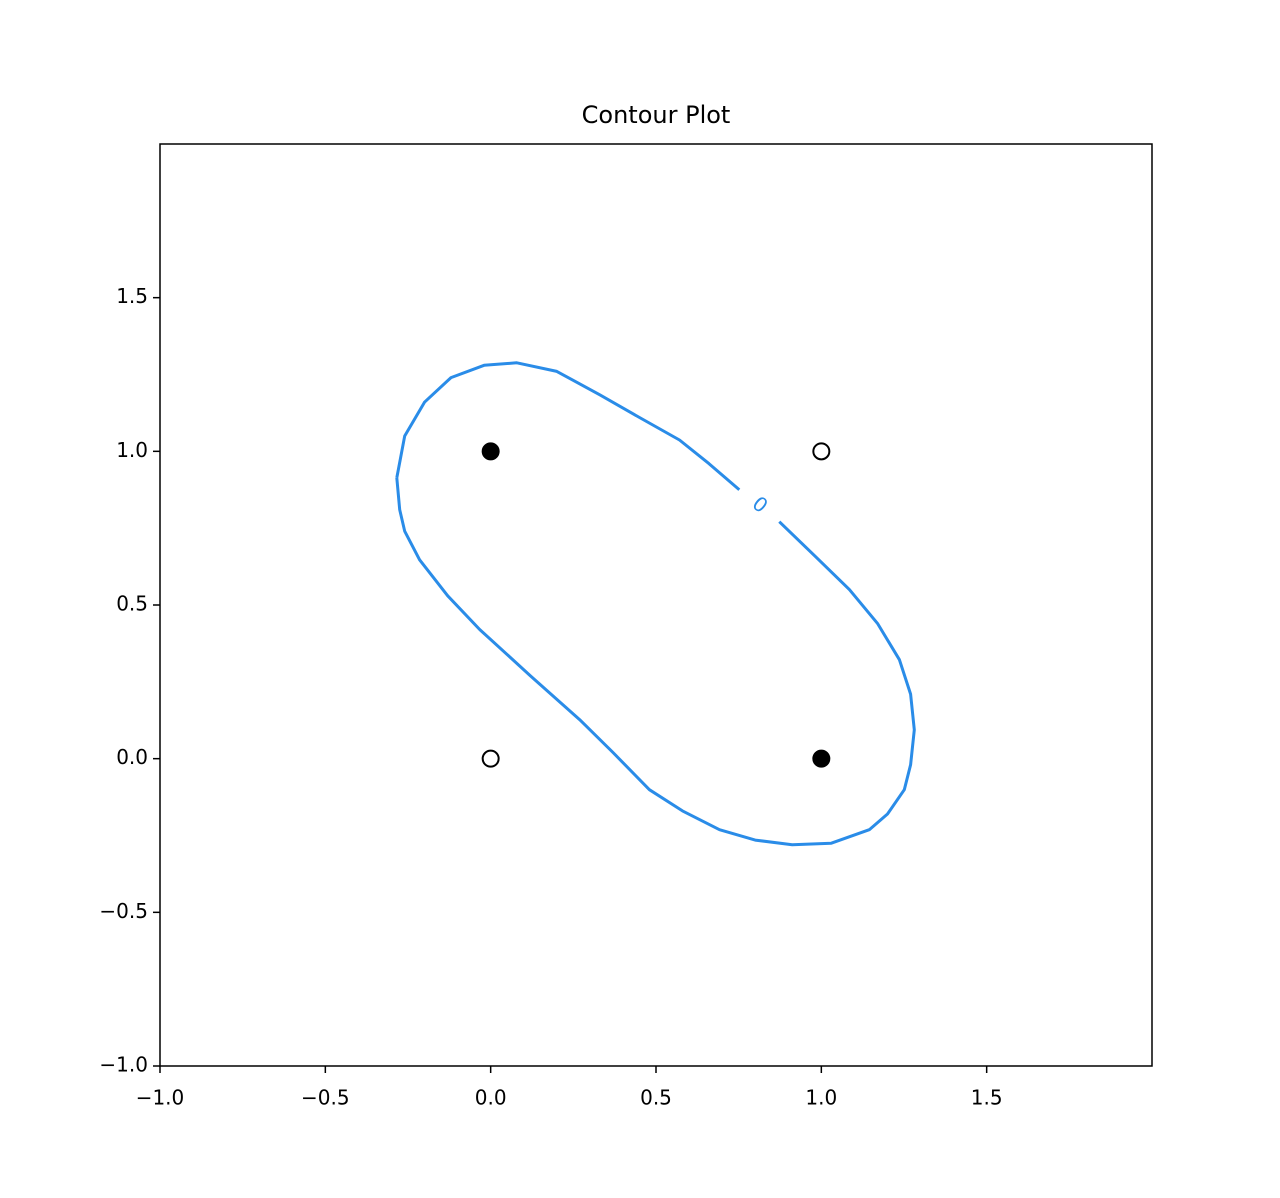  I want to click on x-tick-label: 0.0, so click(491, 1098).